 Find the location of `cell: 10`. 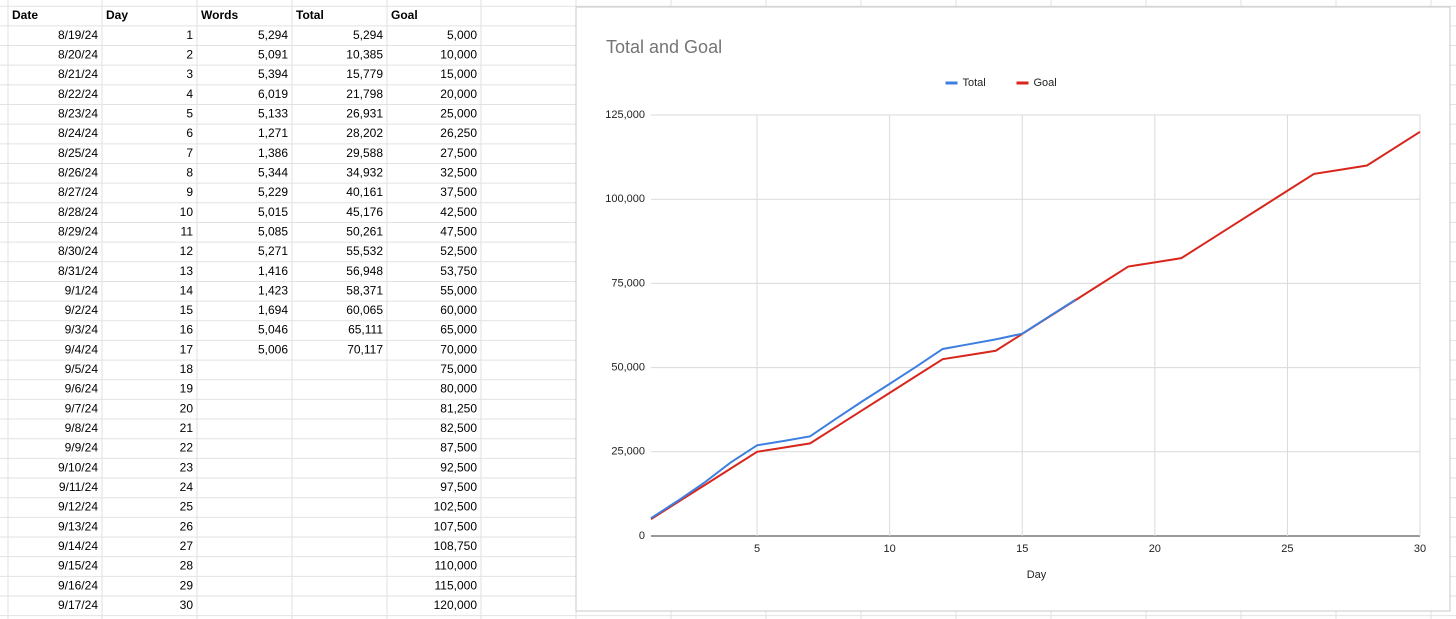

cell: 10 is located at coordinates (187, 212).